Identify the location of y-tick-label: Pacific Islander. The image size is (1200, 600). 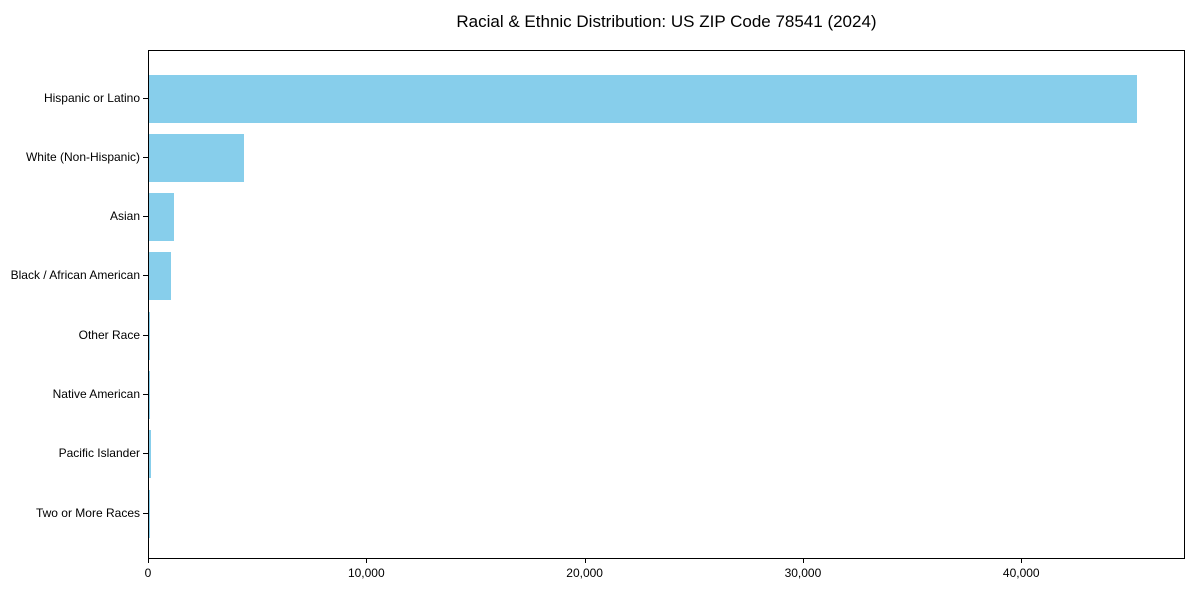
(99, 453).